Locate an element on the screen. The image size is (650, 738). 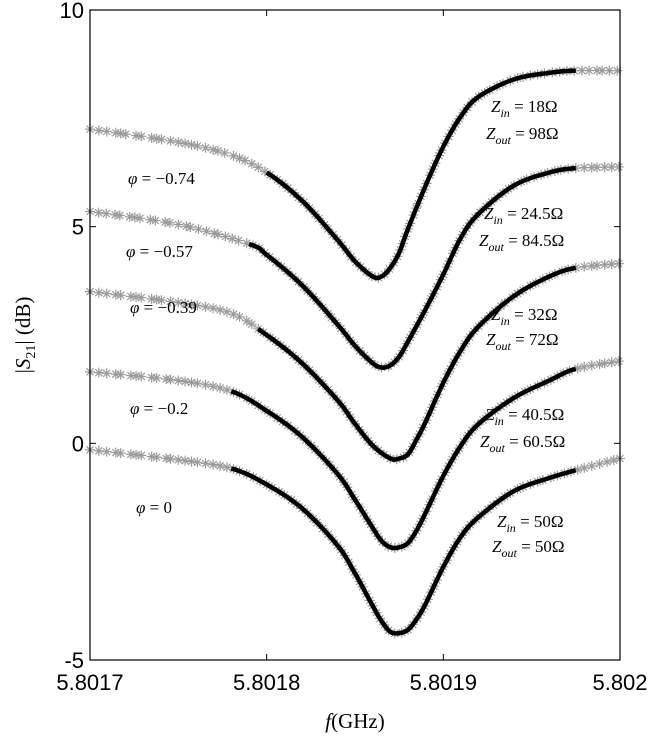
z-in-label: Zin = 50Ω is located at coordinates (530, 523).